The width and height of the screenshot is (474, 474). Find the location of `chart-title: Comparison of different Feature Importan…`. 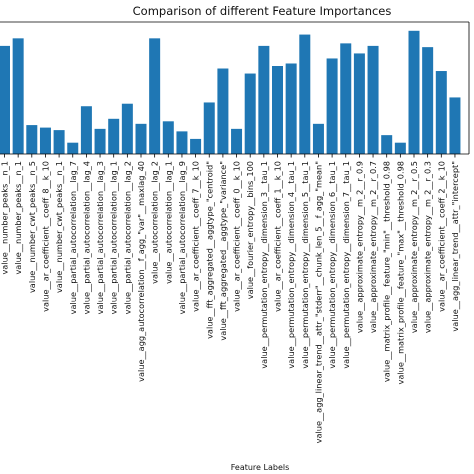

chart-title: Comparison of different Feature Importan… is located at coordinates (262, 11).